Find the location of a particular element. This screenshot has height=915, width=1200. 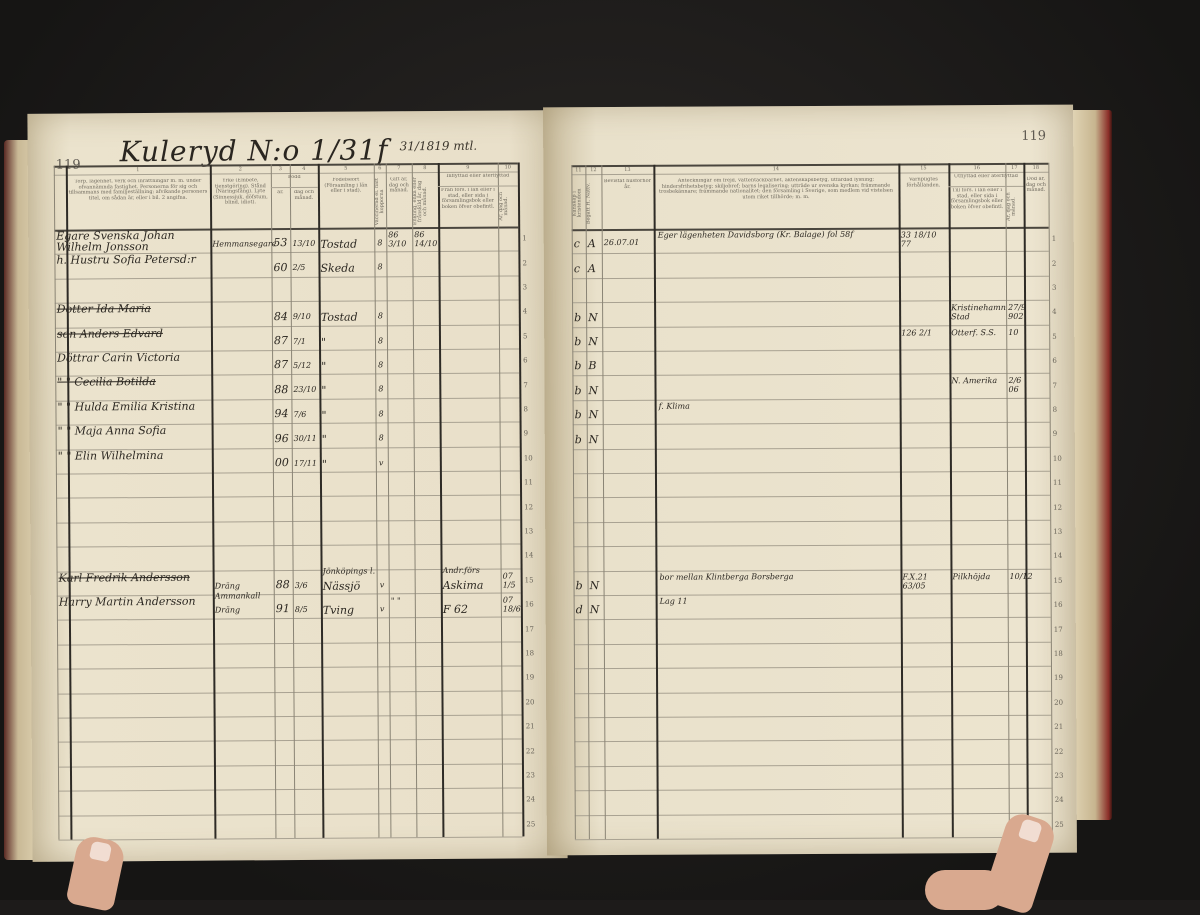

entry-born-year: 94 is located at coordinates (281, 414).